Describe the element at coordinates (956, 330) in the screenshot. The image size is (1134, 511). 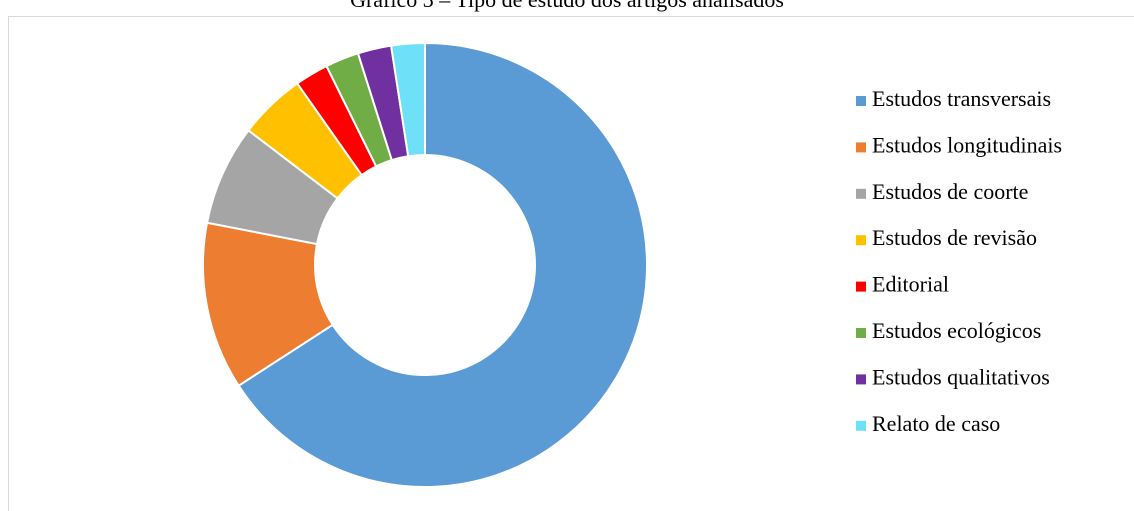
I see `legend-label: Estudos ecológicos` at that location.